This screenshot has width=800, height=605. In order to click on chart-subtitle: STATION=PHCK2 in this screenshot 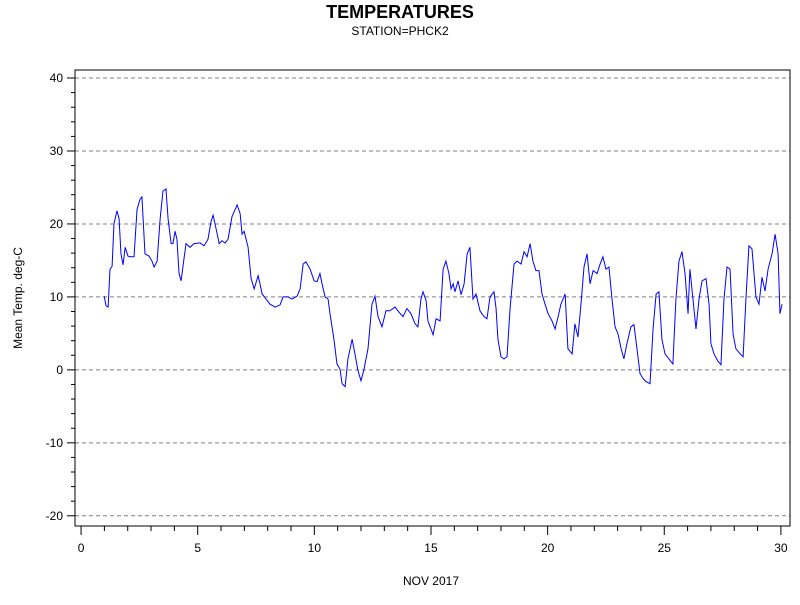, I will do `click(400, 31)`.